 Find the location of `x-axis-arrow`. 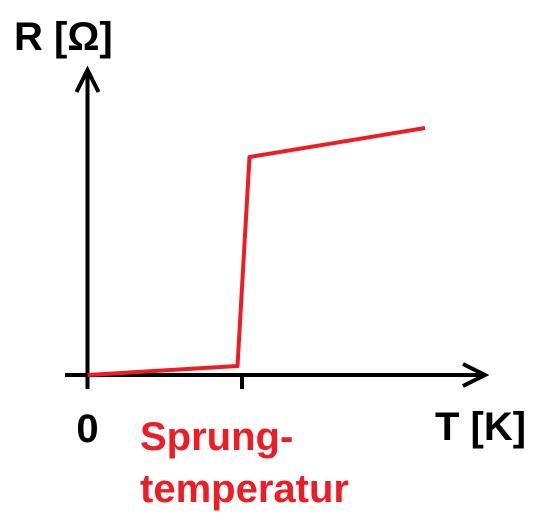

x-axis-arrow is located at coordinates (476, 375).